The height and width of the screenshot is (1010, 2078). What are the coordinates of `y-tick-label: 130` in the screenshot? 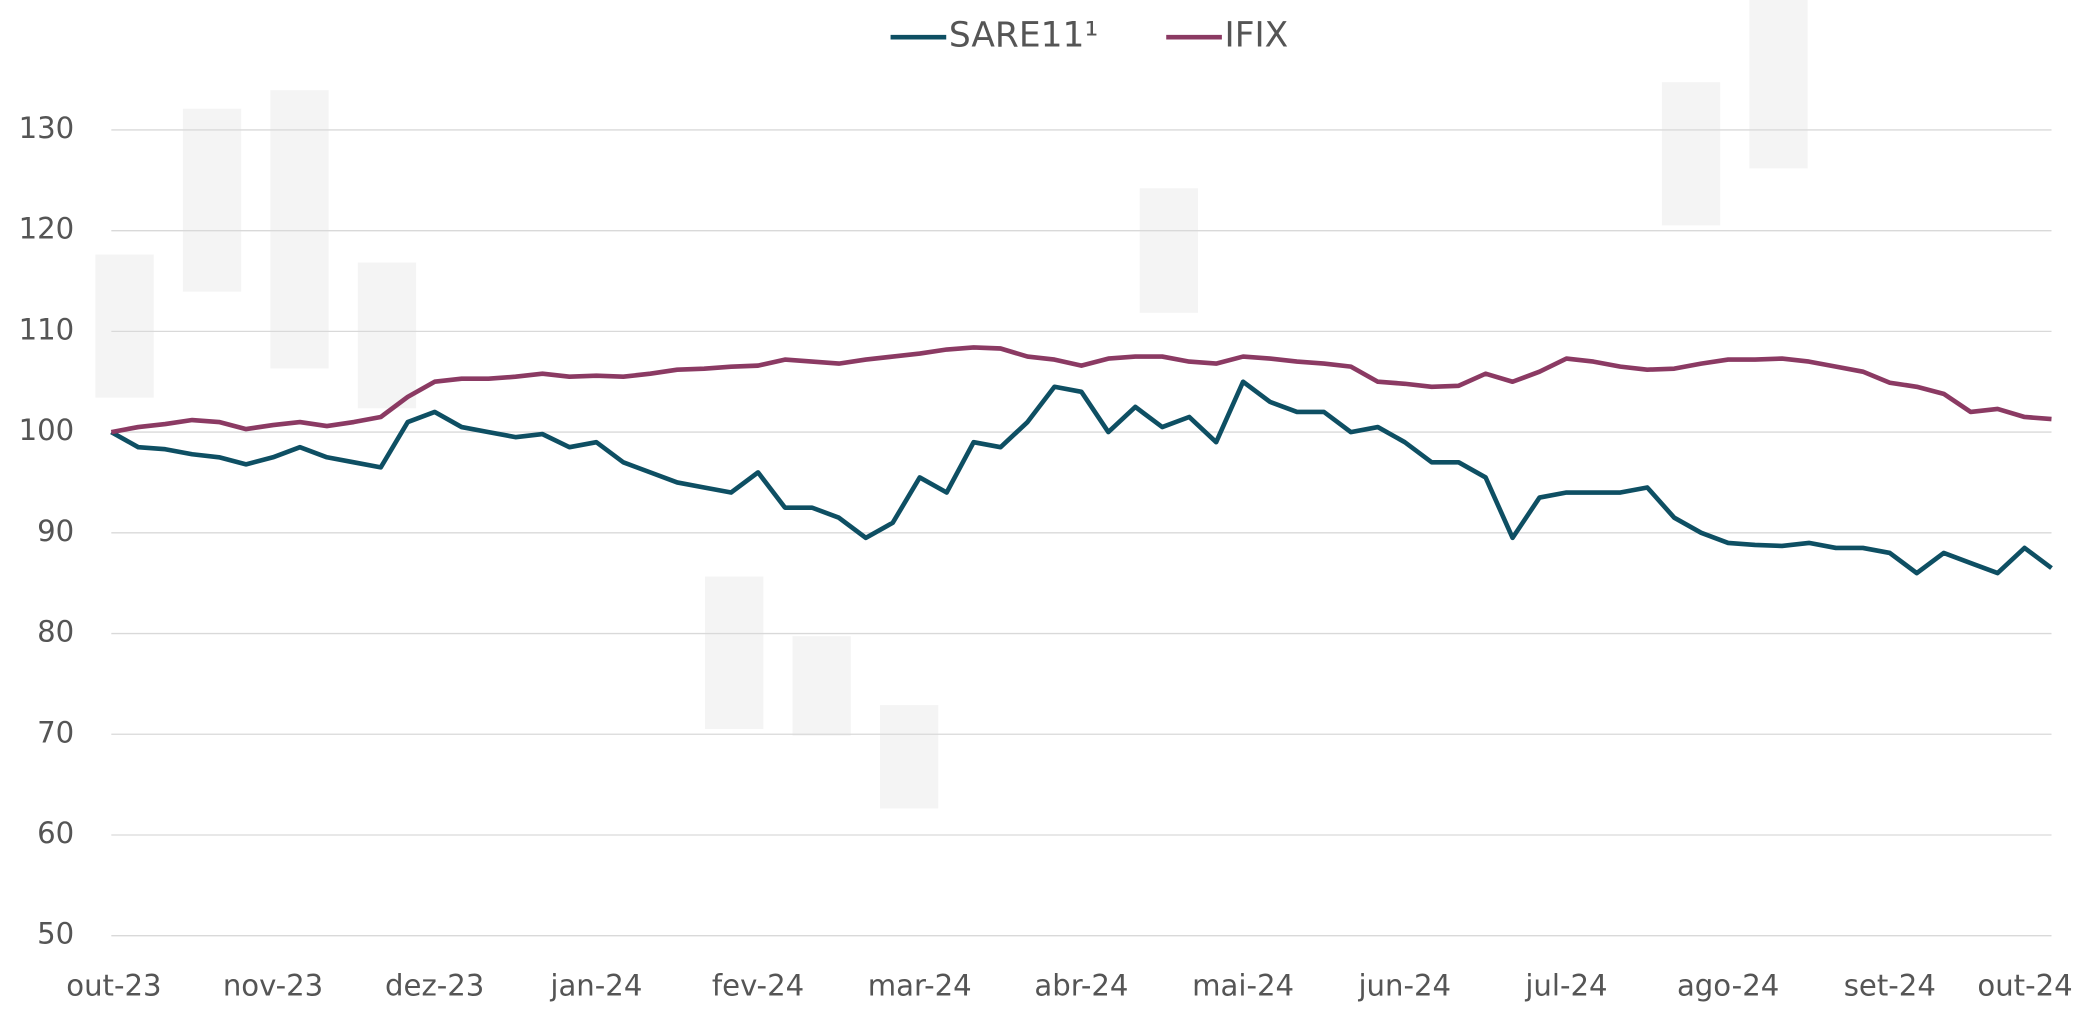 It's located at (47, 128).